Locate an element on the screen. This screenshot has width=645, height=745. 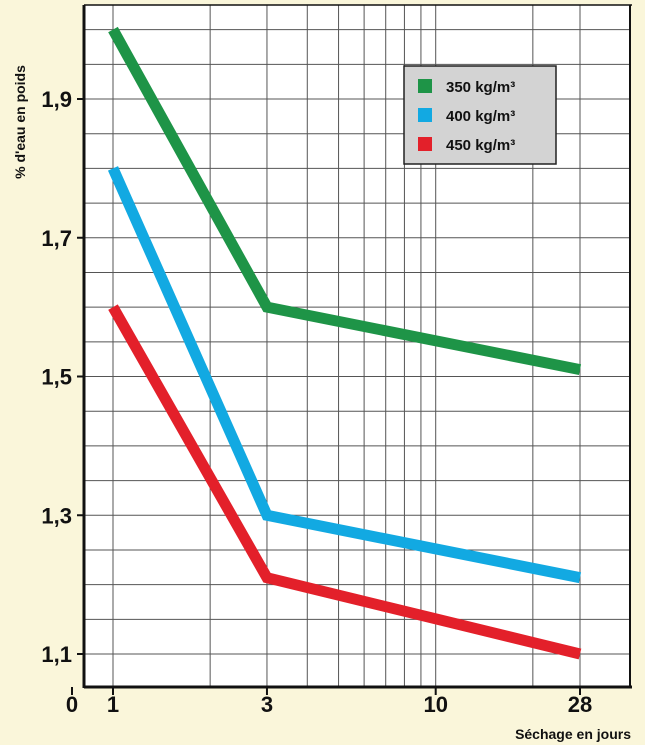
y-tick-label: 1,3 is located at coordinates (56, 515).